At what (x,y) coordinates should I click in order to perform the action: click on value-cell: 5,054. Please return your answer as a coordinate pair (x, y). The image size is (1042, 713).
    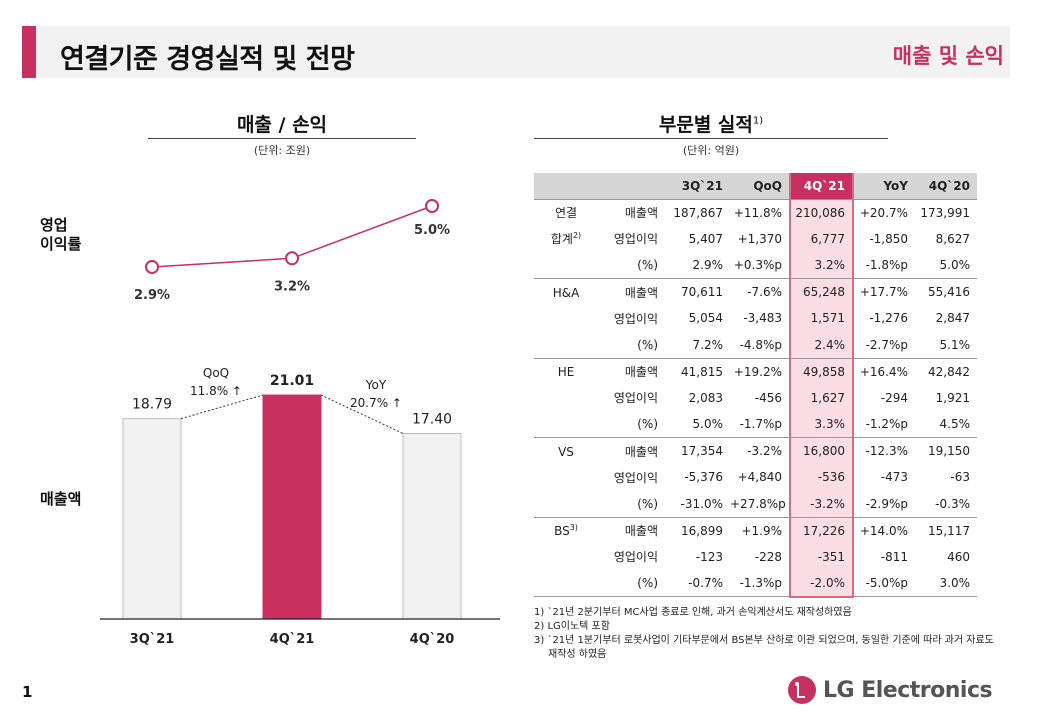
    Looking at the image, I should click on (705, 318).